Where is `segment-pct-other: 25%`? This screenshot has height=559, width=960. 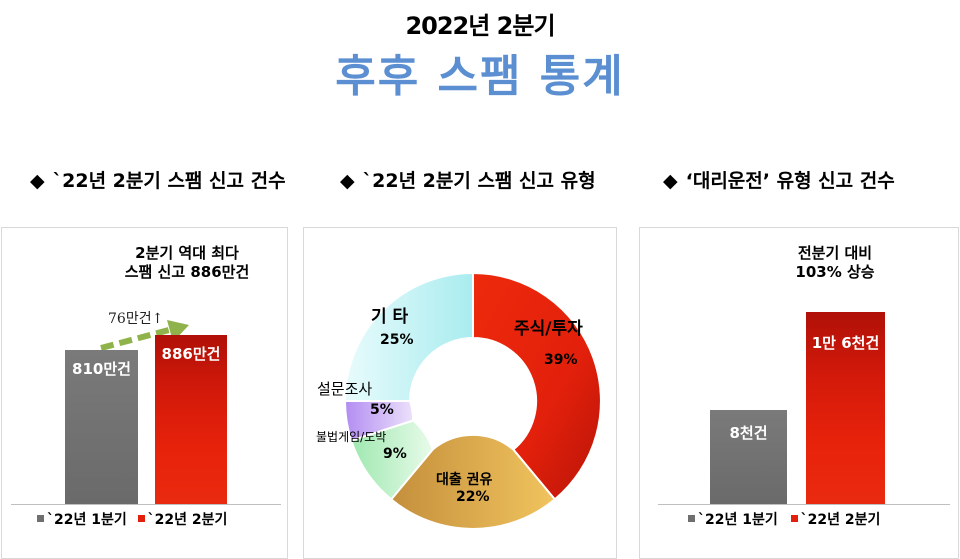 segment-pct-other: 25% is located at coordinates (397, 340).